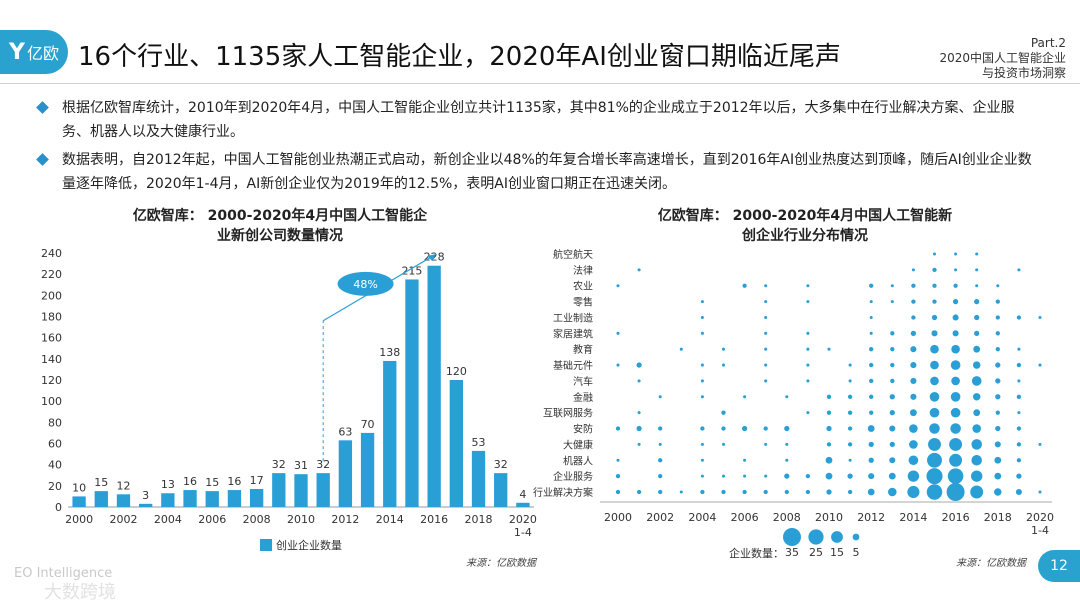 The image size is (1080, 608). What do you see at coordinates (955, 381) in the screenshot?
I see `bubble-汽车-2016` at bounding box center [955, 381].